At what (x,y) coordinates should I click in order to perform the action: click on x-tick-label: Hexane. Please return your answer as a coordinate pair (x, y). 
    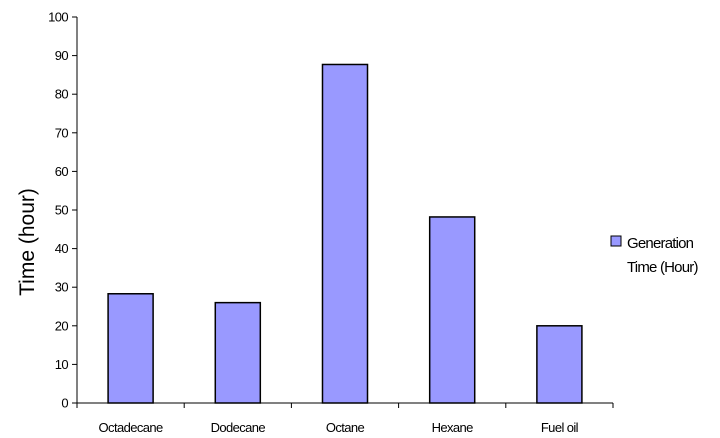
    Looking at the image, I should click on (453, 427).